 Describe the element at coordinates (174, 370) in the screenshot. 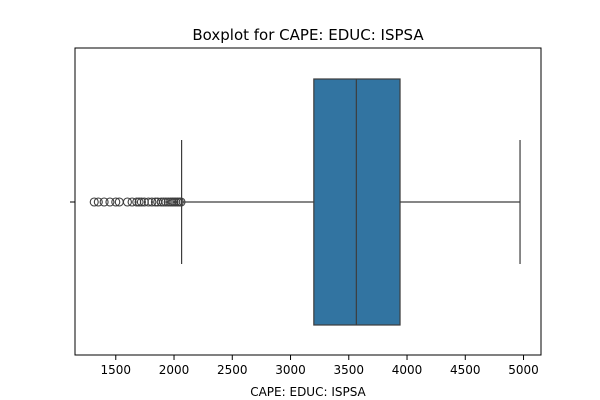

I see `x-tick-label: 2000` at that location.